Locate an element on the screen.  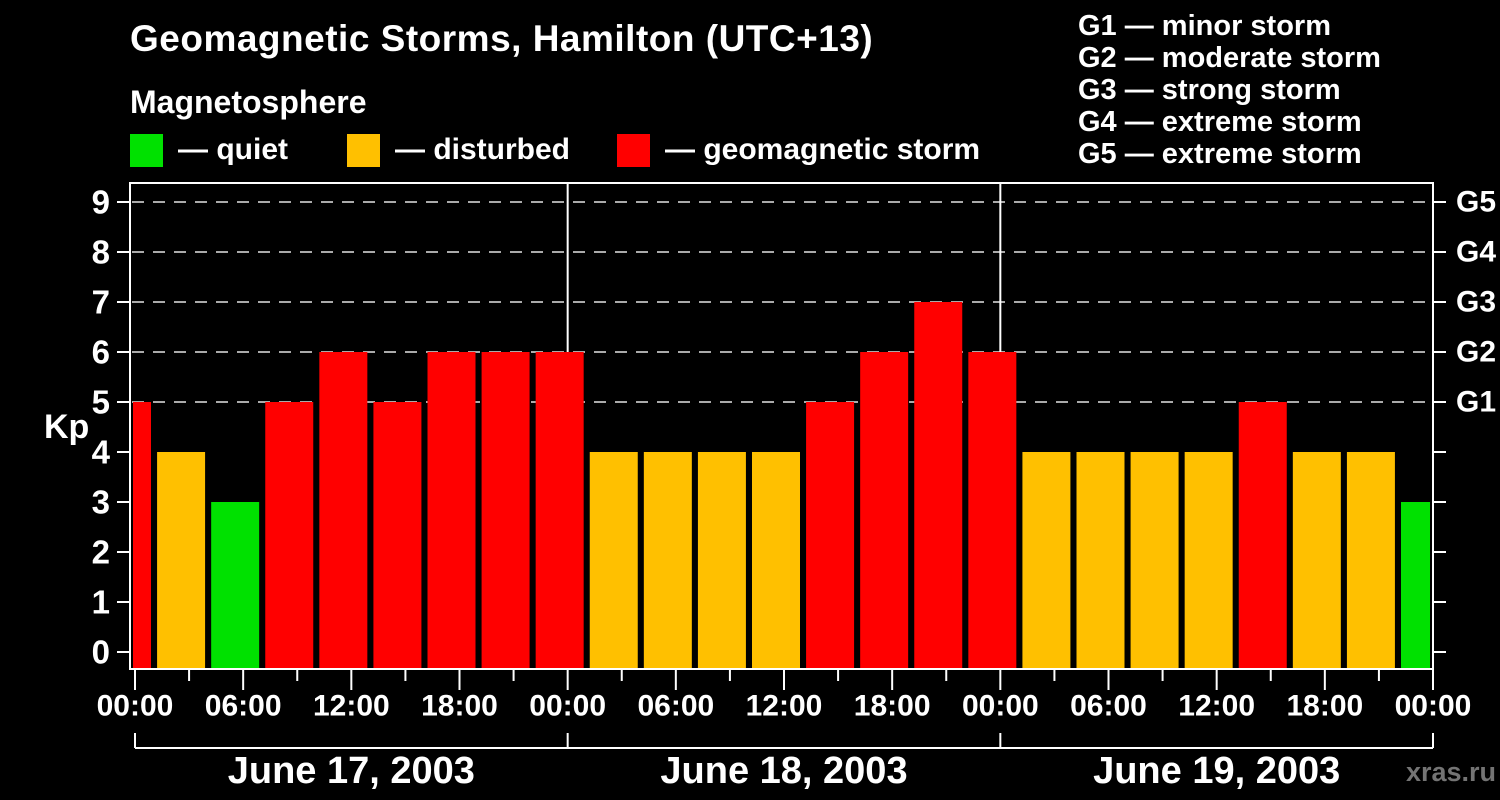
y-tick-label-7: 7 is located at coordinates (101, 302).